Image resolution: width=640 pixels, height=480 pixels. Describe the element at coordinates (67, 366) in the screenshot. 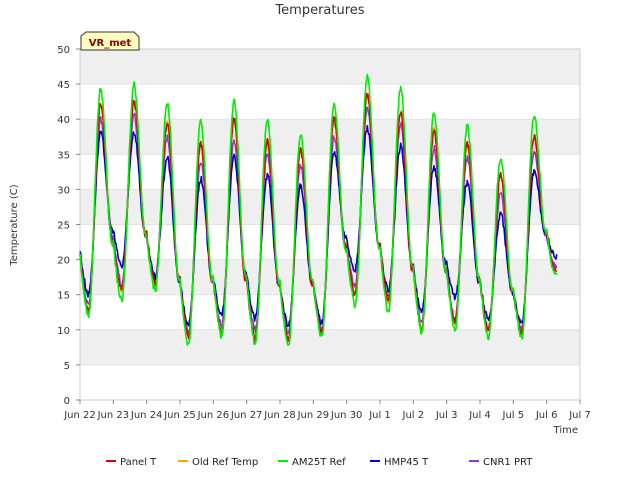

I see `y-tick-label: 5` at that location.